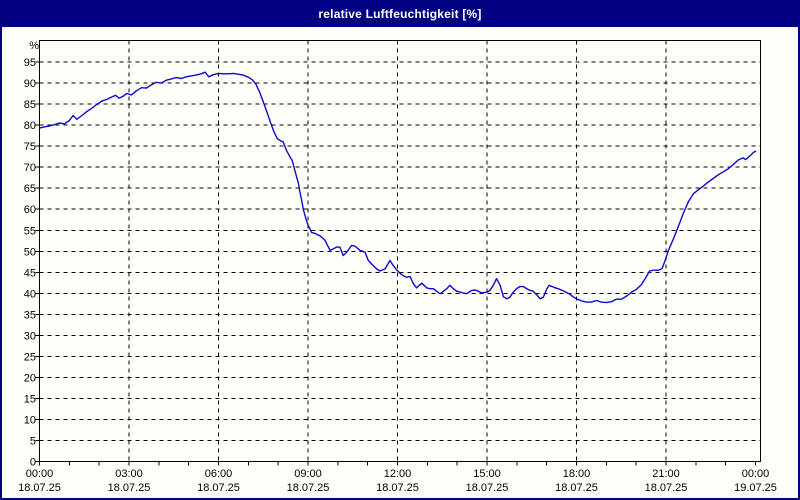 This screenshot has height=500, width=800. I want to click on x-tick-time-label: 03:00, so click(129, 474).